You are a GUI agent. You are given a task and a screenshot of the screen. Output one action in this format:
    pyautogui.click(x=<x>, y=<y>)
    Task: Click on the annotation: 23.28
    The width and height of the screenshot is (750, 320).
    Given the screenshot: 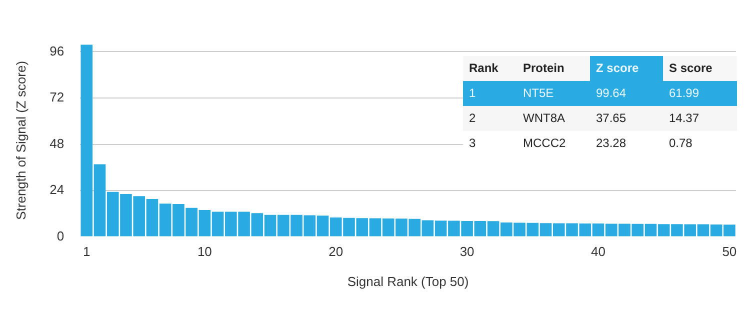 What is the action you would take?
    pyautogui.click(x=626, y=143)
    